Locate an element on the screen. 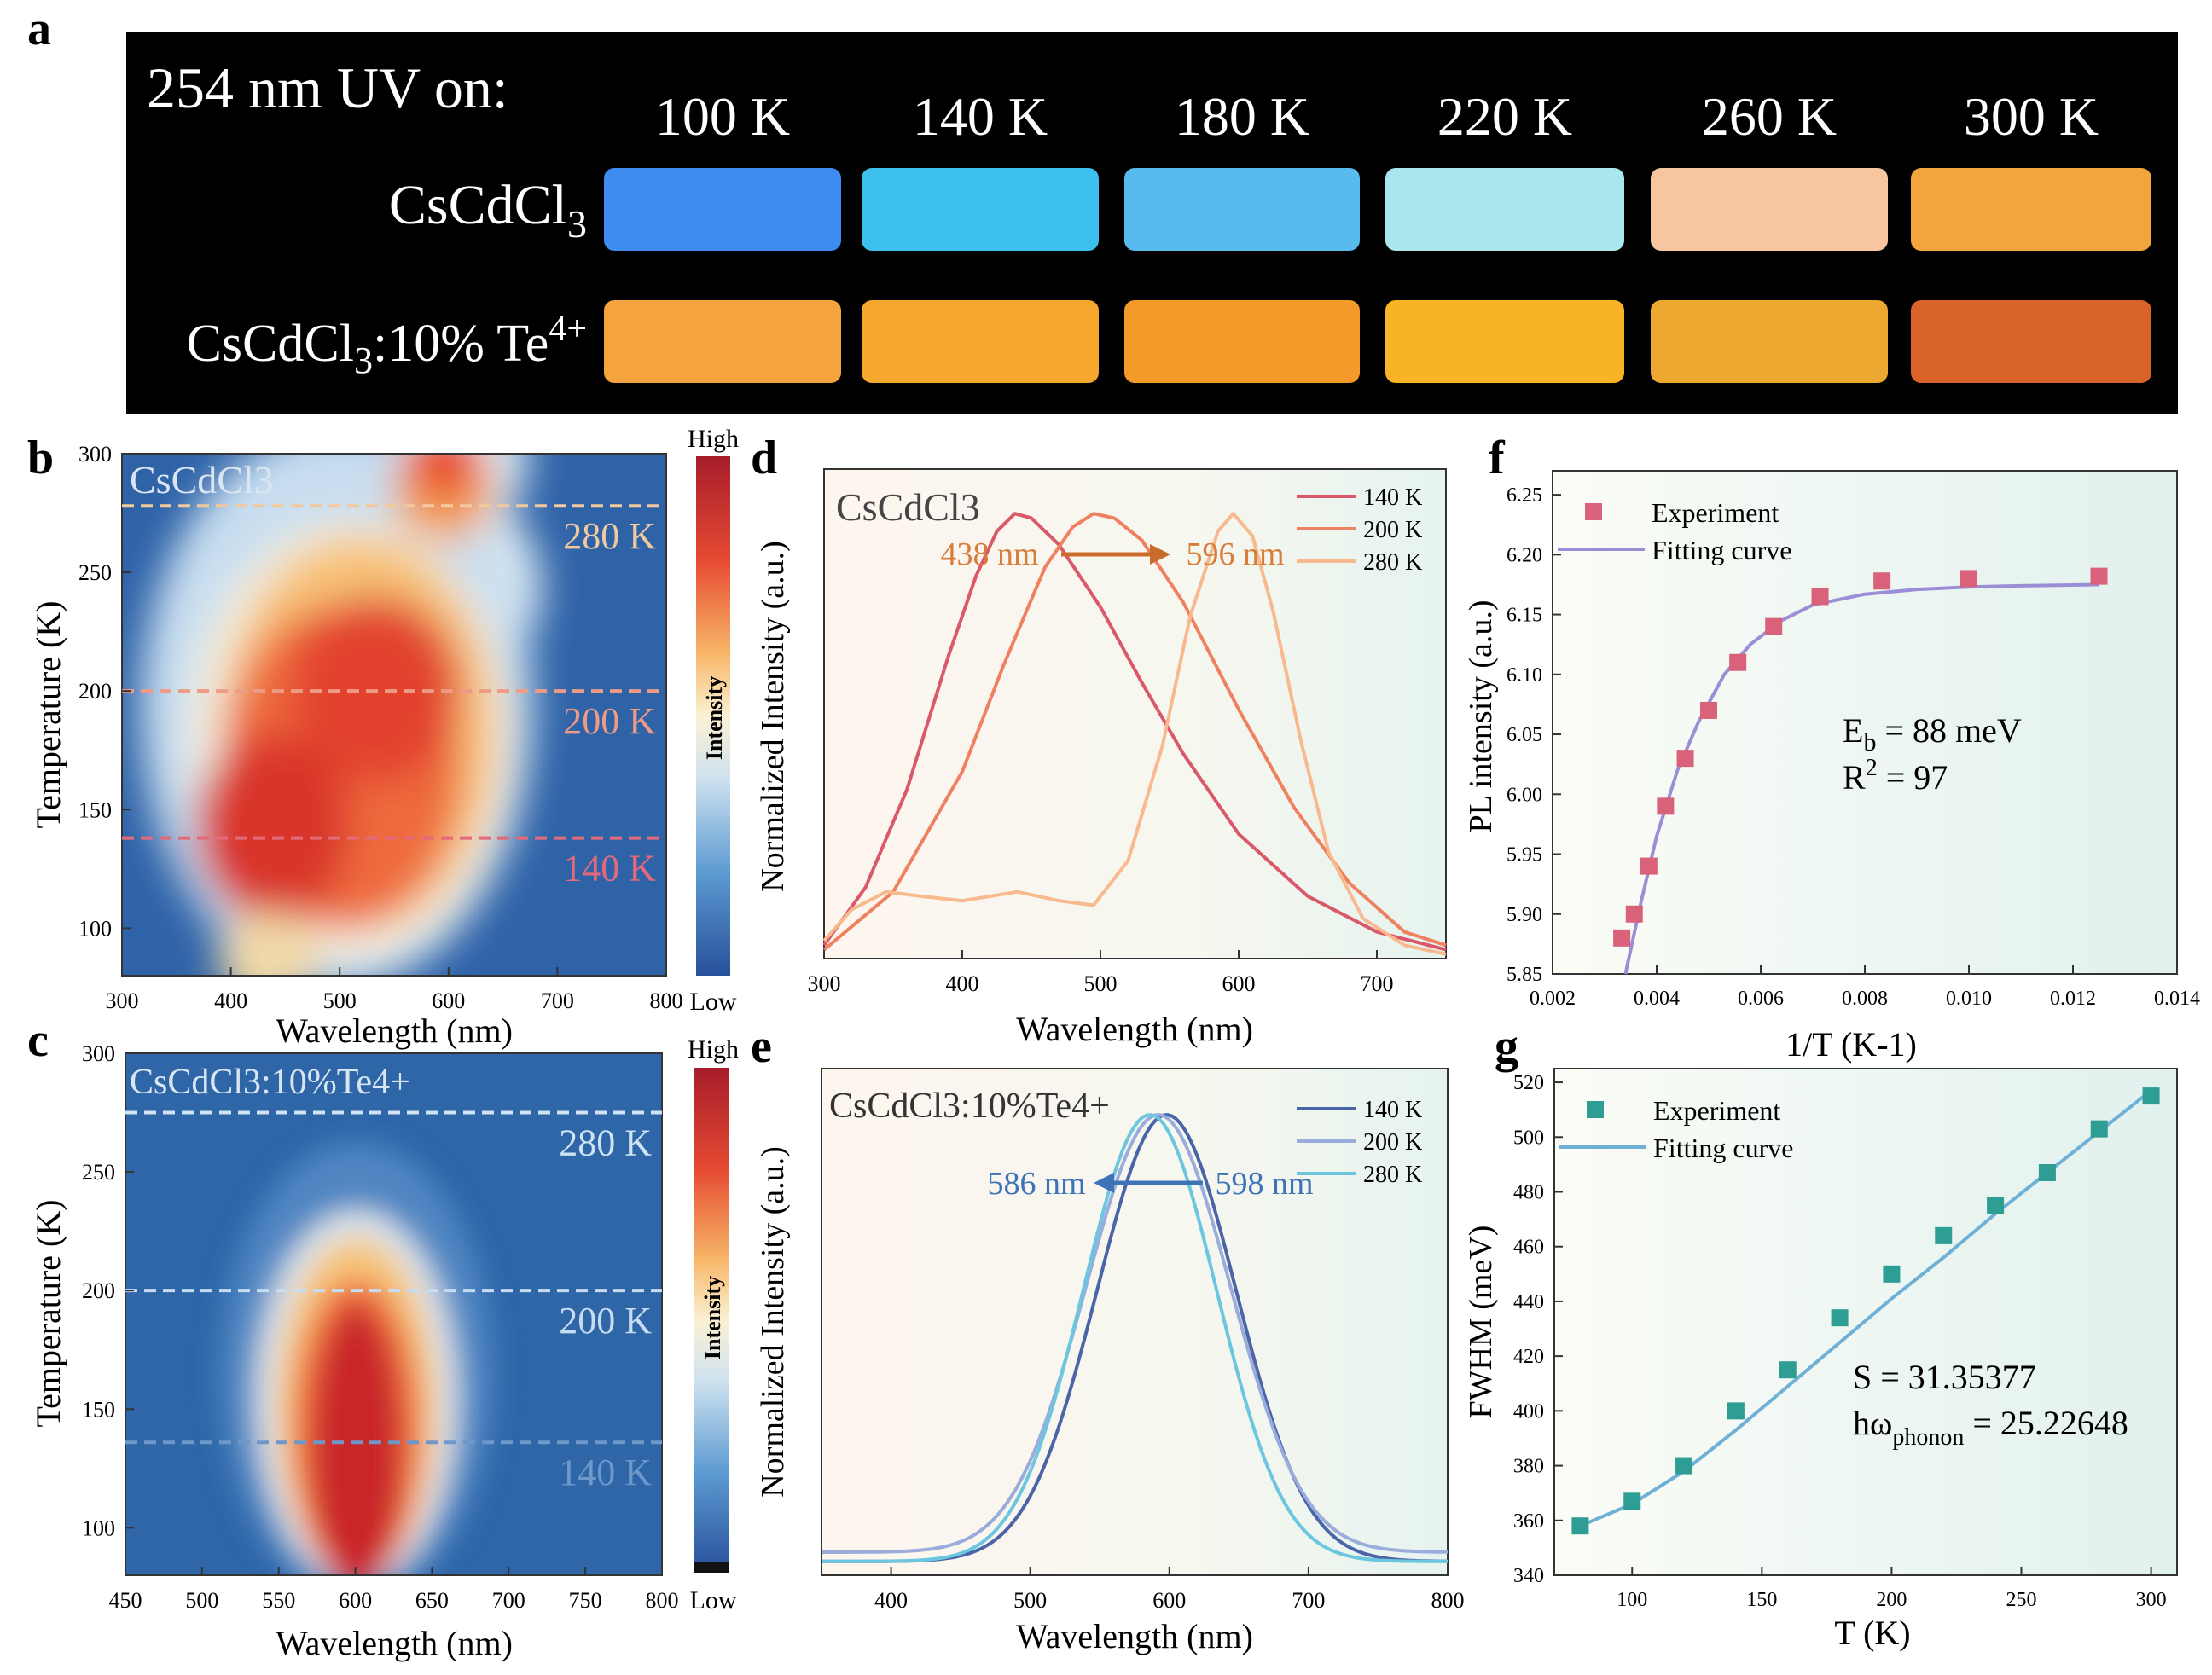 The width and height of the screenshot is (2212, 1675). legend-label: 200 K is located at coordinates (1392, 1142).